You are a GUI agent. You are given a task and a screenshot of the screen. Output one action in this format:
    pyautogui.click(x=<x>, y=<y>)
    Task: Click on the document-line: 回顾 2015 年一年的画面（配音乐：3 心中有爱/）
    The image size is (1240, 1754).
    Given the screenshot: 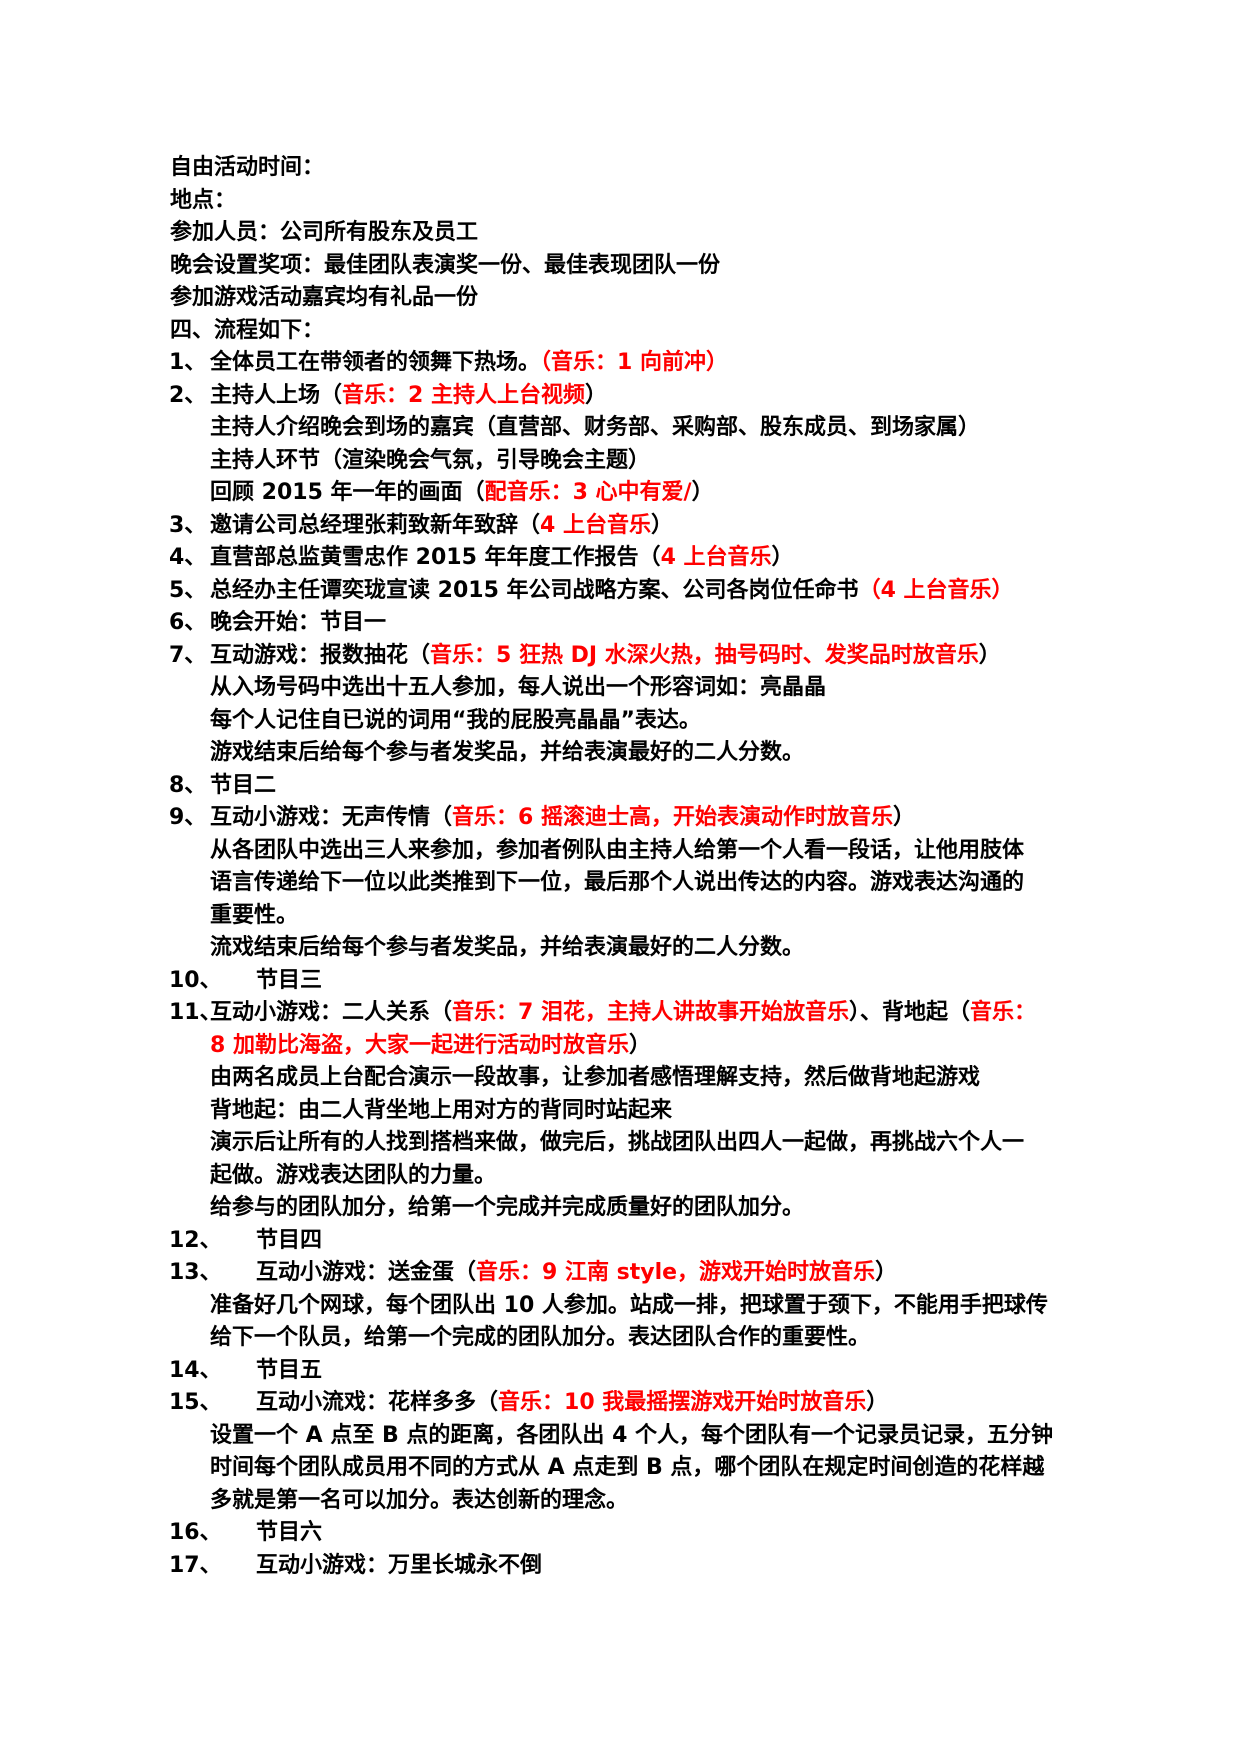 What is the action you would take?
    pyautogui.click(x=620, y=493)
    